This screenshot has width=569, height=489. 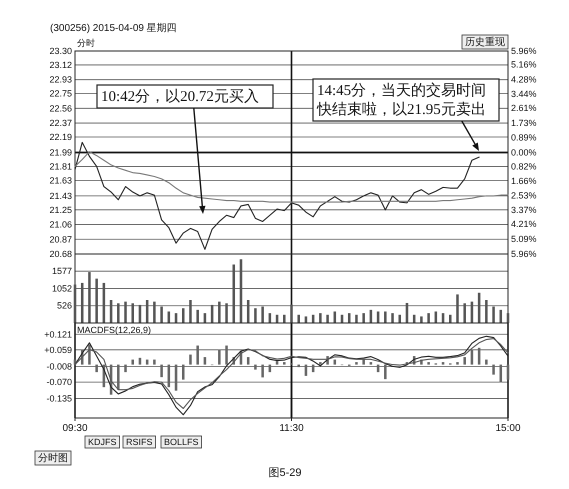 What do you see at coordinates (114, 330) in the screenshot?
I see `chart-title: MACDFS(12,26,9)` at bounding box center [114, 330].